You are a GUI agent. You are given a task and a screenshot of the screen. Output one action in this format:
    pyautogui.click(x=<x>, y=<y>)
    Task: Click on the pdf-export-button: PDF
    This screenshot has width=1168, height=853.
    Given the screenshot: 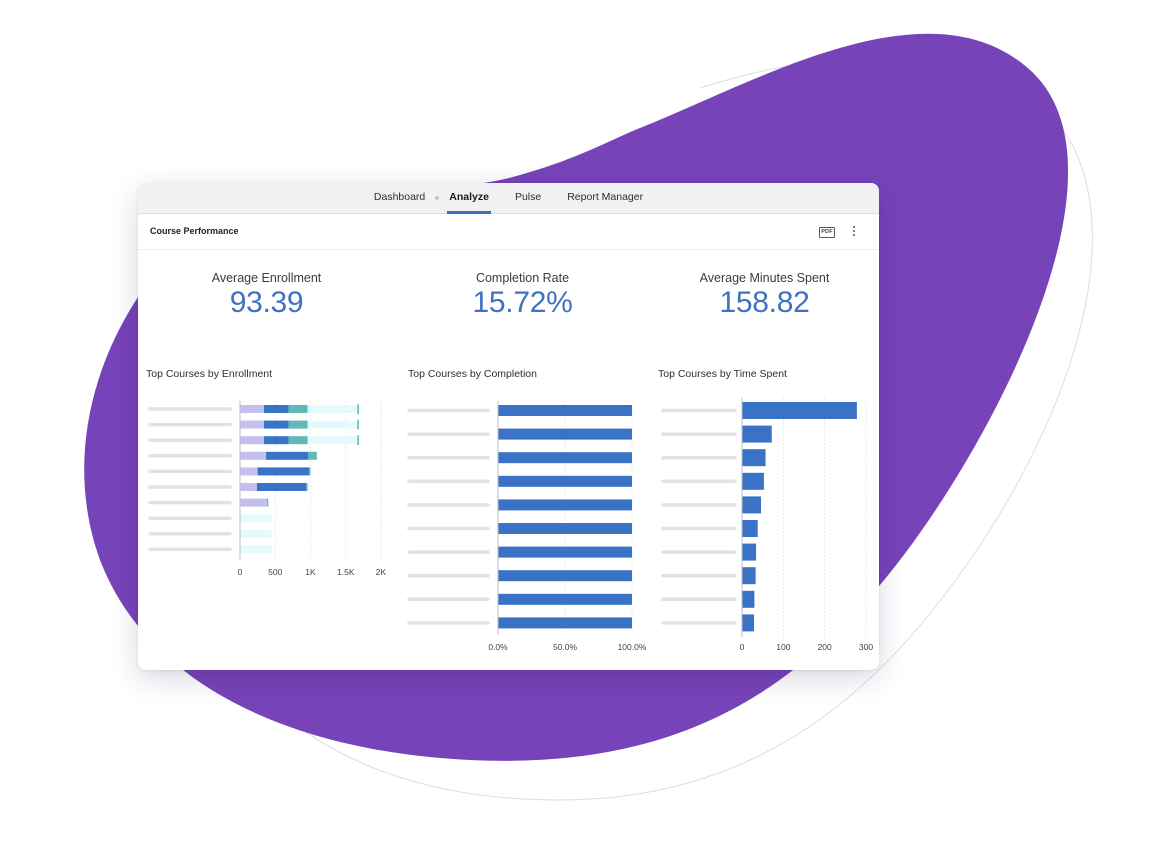 What is the action you would take?
    pyautogui.click(x=827, y=232)
    